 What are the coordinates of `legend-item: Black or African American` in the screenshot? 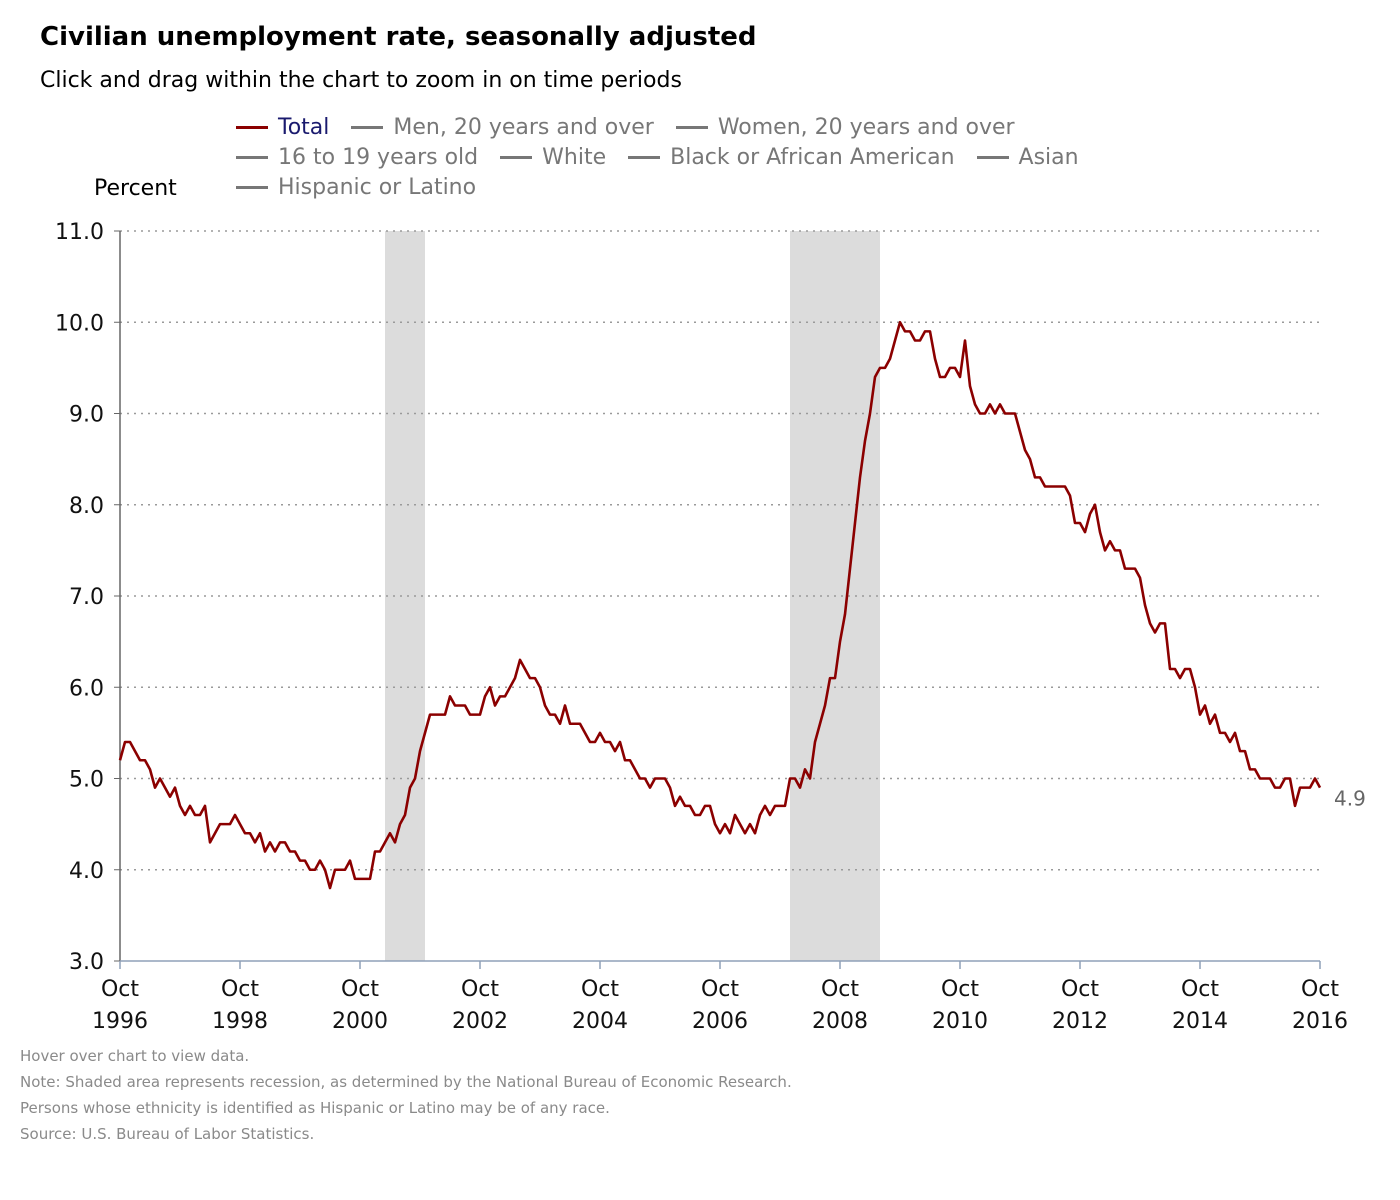 It's located at (791, 157).